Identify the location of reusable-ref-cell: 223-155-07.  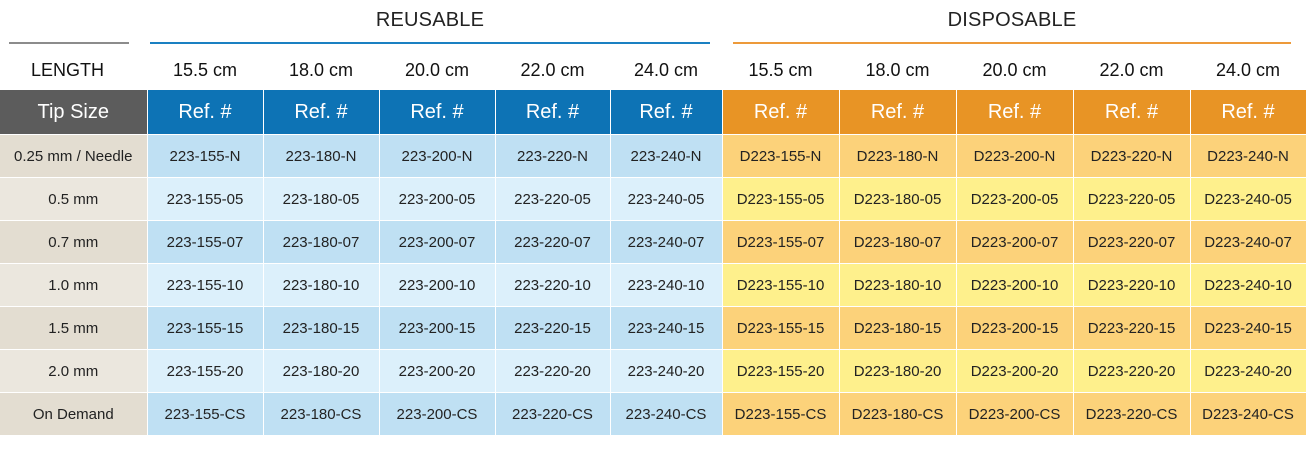
(205, 242).